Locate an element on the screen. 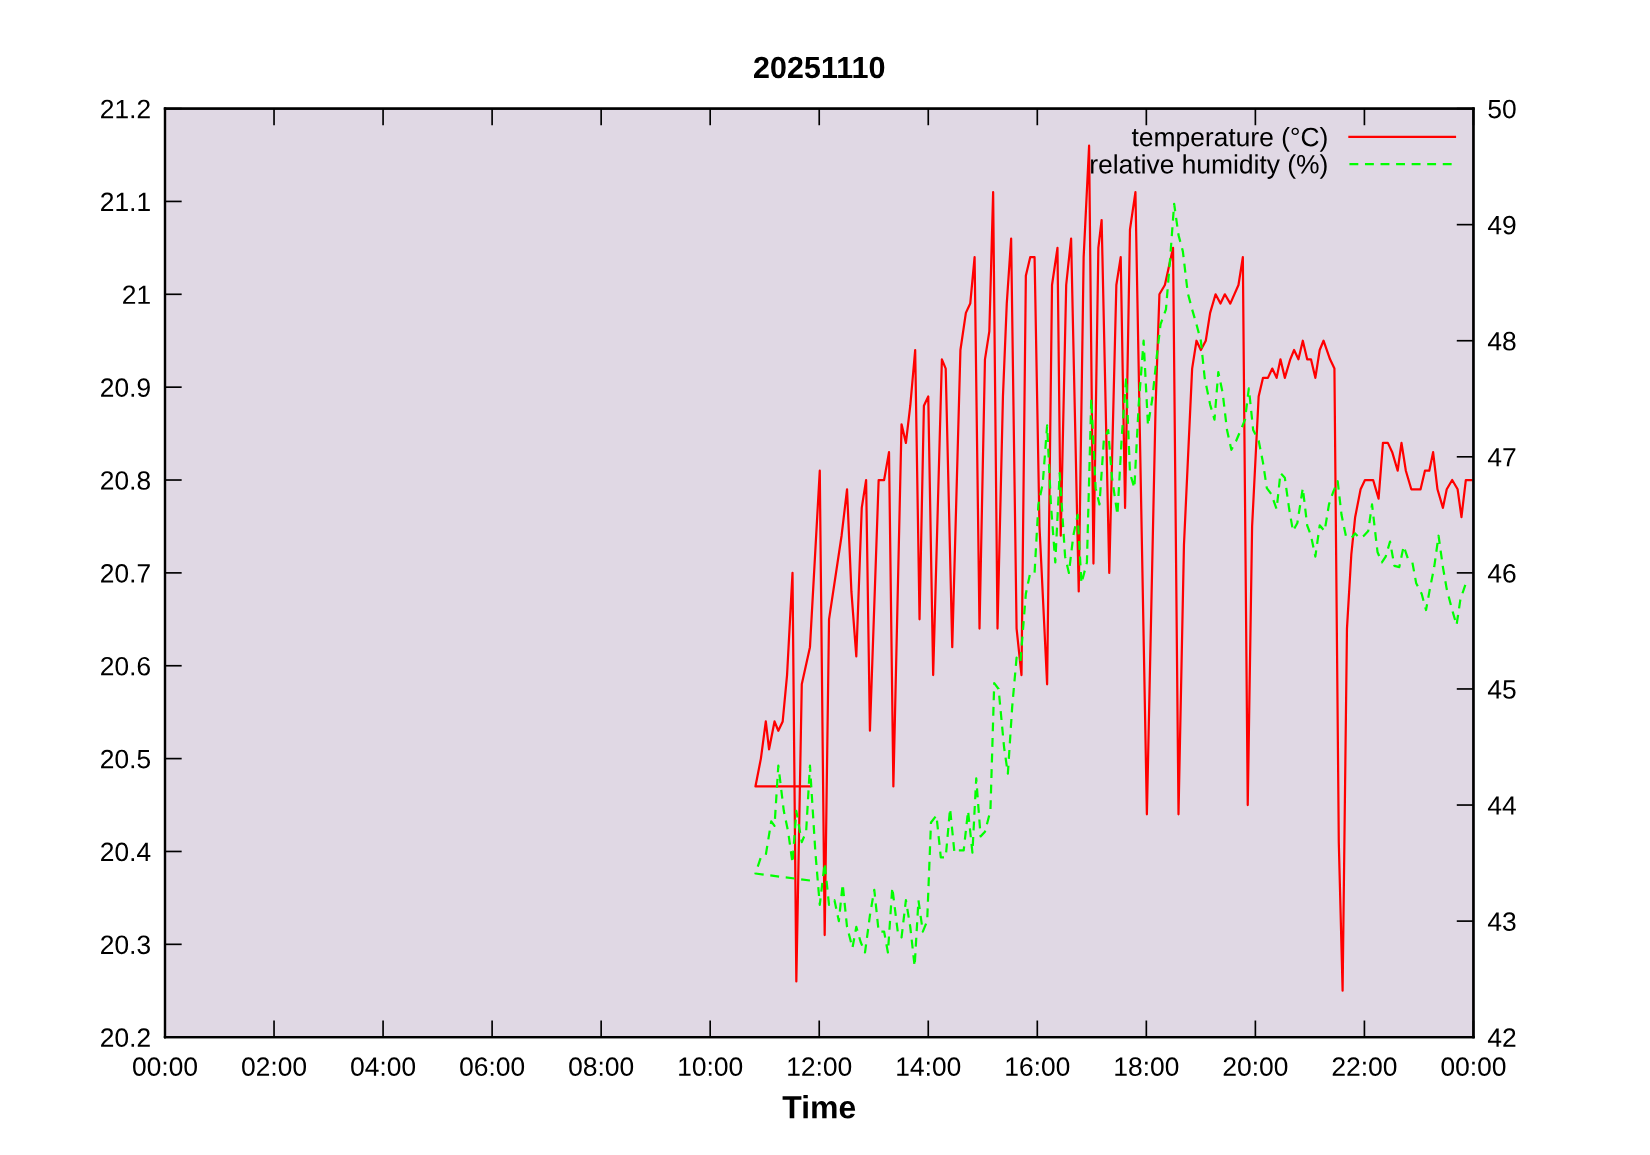 The image size is (1650, 1155). y2-tick-label: 48 is located at coordinates (1501, 341).